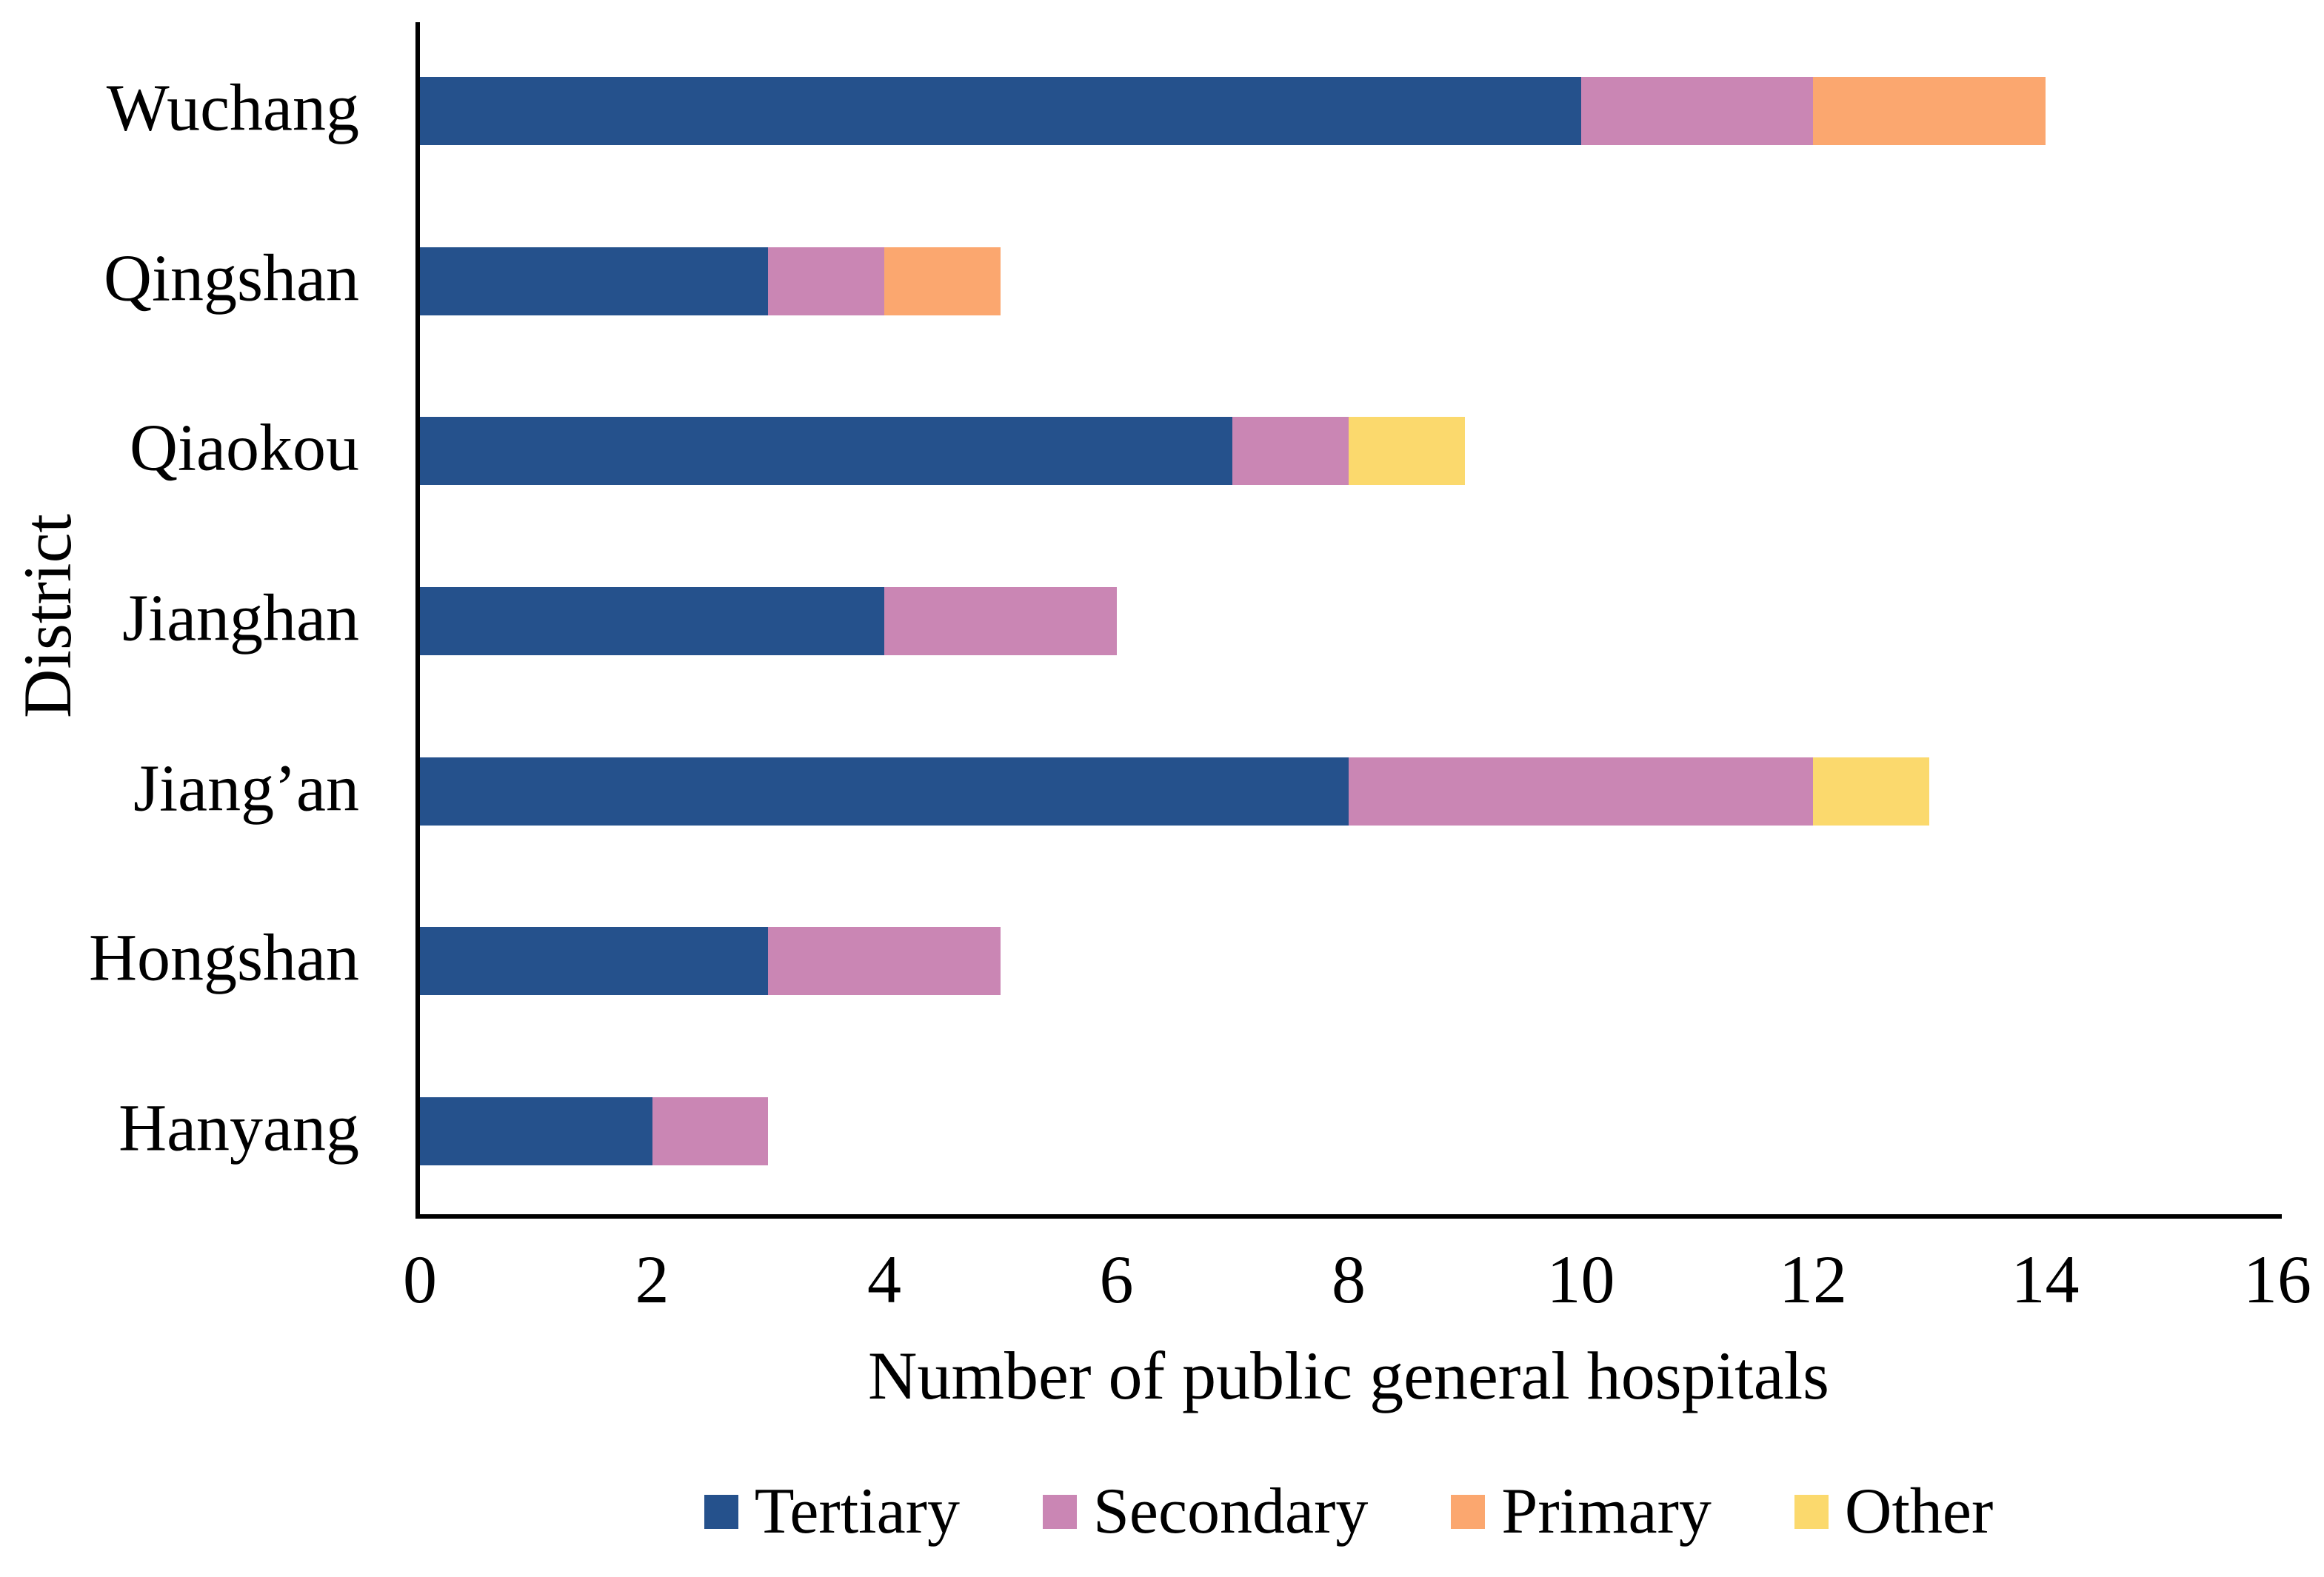 The image size is (2324, 1577). Describe the element at coordinates (1919, 1511) in the screenshot. I see `legend-label: Other` at that location.